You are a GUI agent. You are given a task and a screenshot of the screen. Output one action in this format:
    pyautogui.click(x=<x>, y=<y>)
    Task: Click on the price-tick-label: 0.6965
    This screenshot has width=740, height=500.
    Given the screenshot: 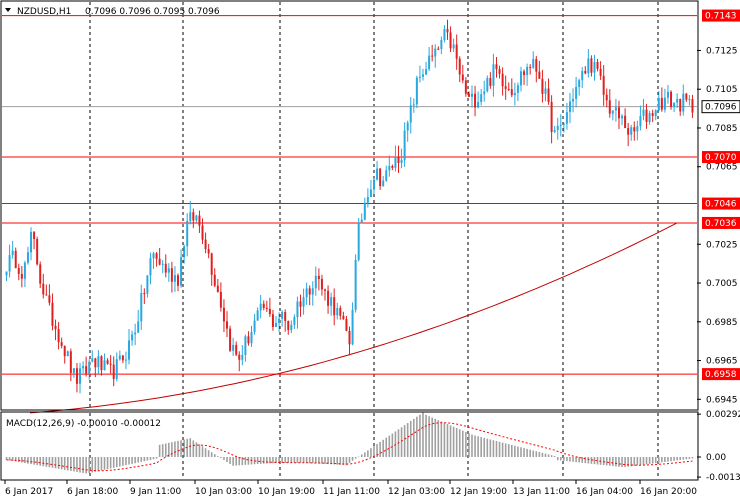 What is the action you would take?
    pyautogui.click(x=722, y=362)
    